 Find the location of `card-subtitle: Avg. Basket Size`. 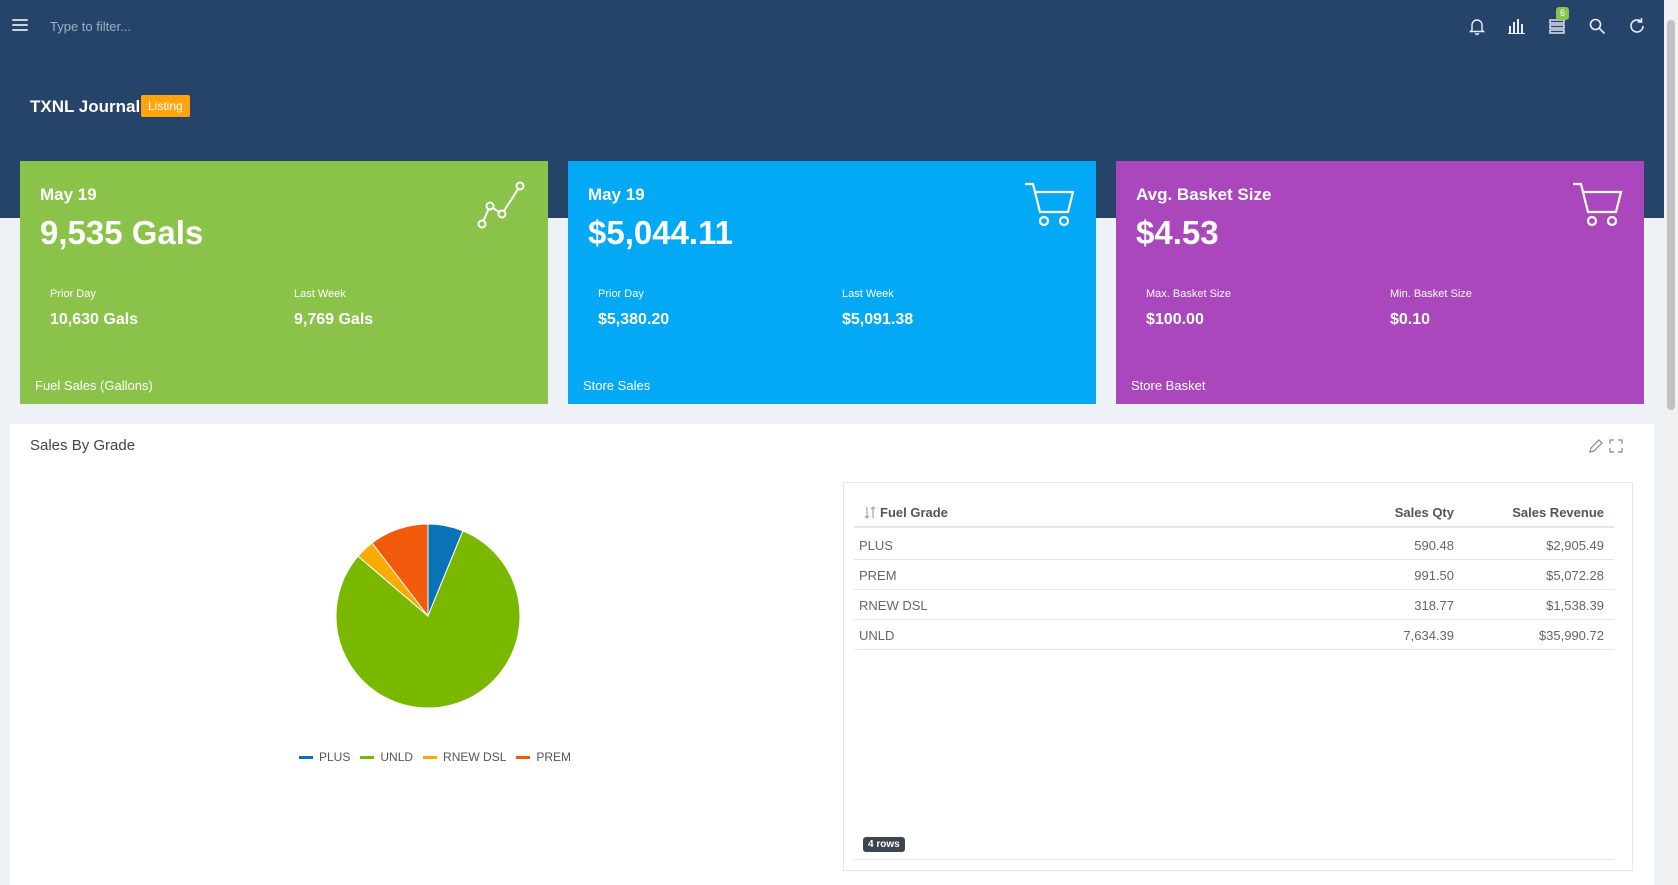

card-subtitle: Avg. Basket Size is located at coordinates (1204, 194).